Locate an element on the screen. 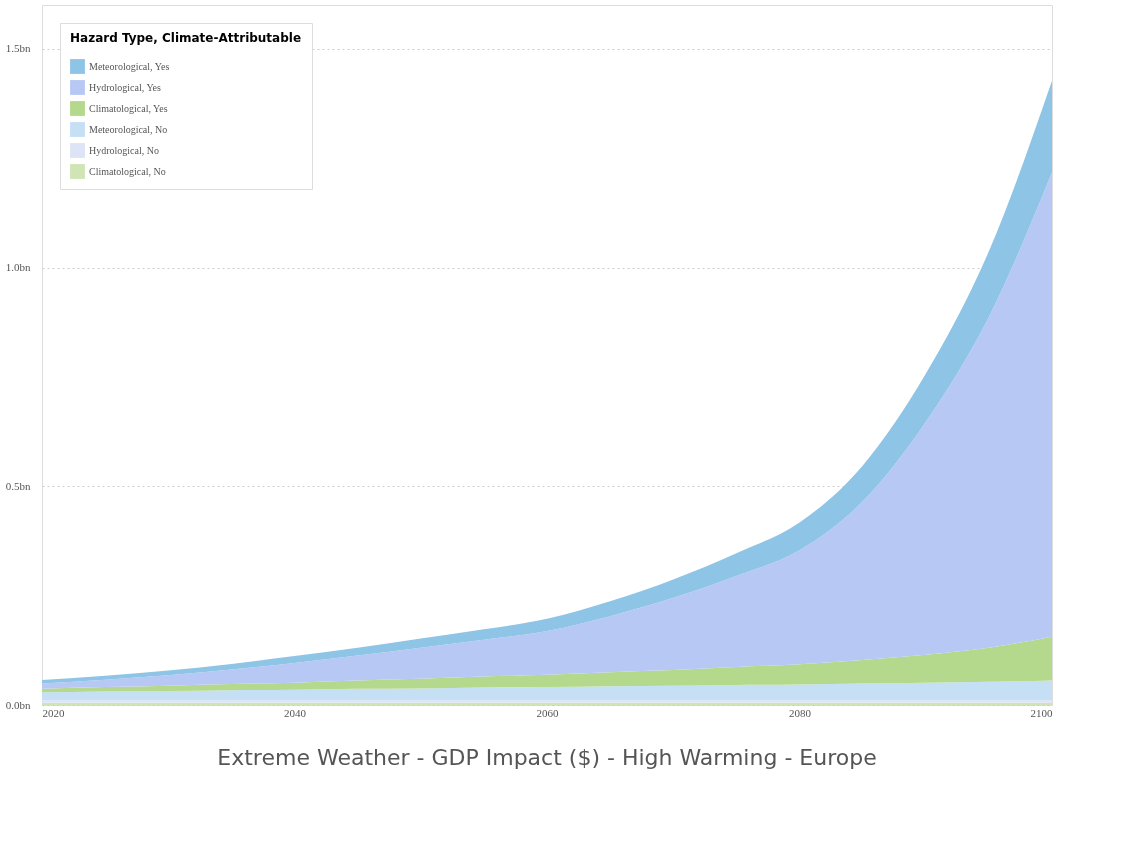 The height and width of the screenshot is (861, 1132). y-tick-label: 1.5bn is located at coordinates (18, 48).